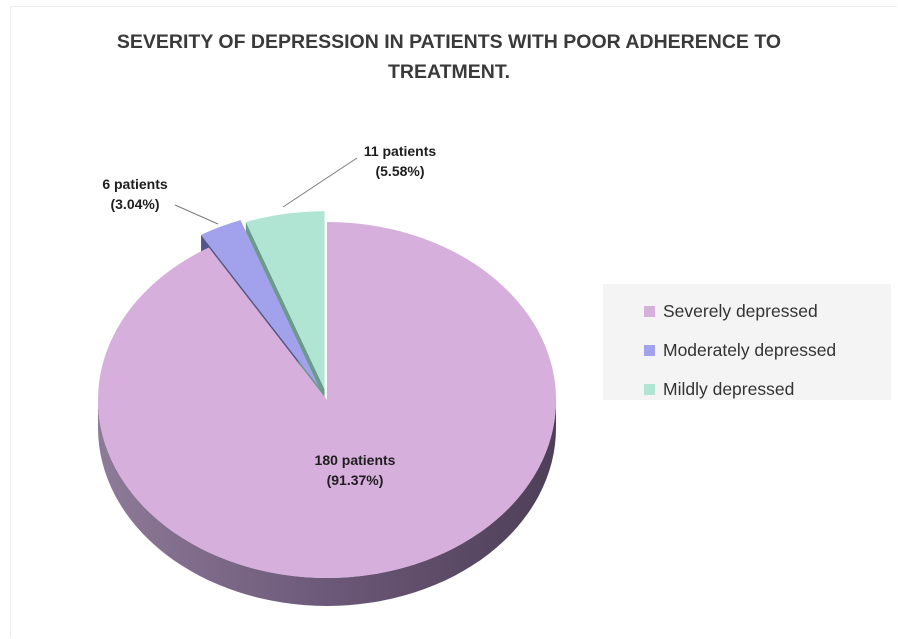 The image size is (898, 639). I want to click on data-label-percent-mildly-depressed: (5.58%), so click(399, 171).